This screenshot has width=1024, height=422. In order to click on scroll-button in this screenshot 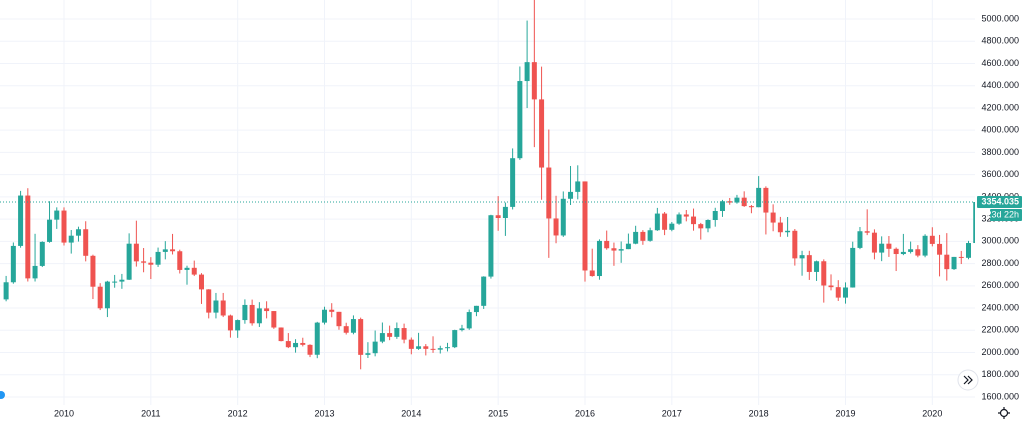, I will do `click(968, 380)`.